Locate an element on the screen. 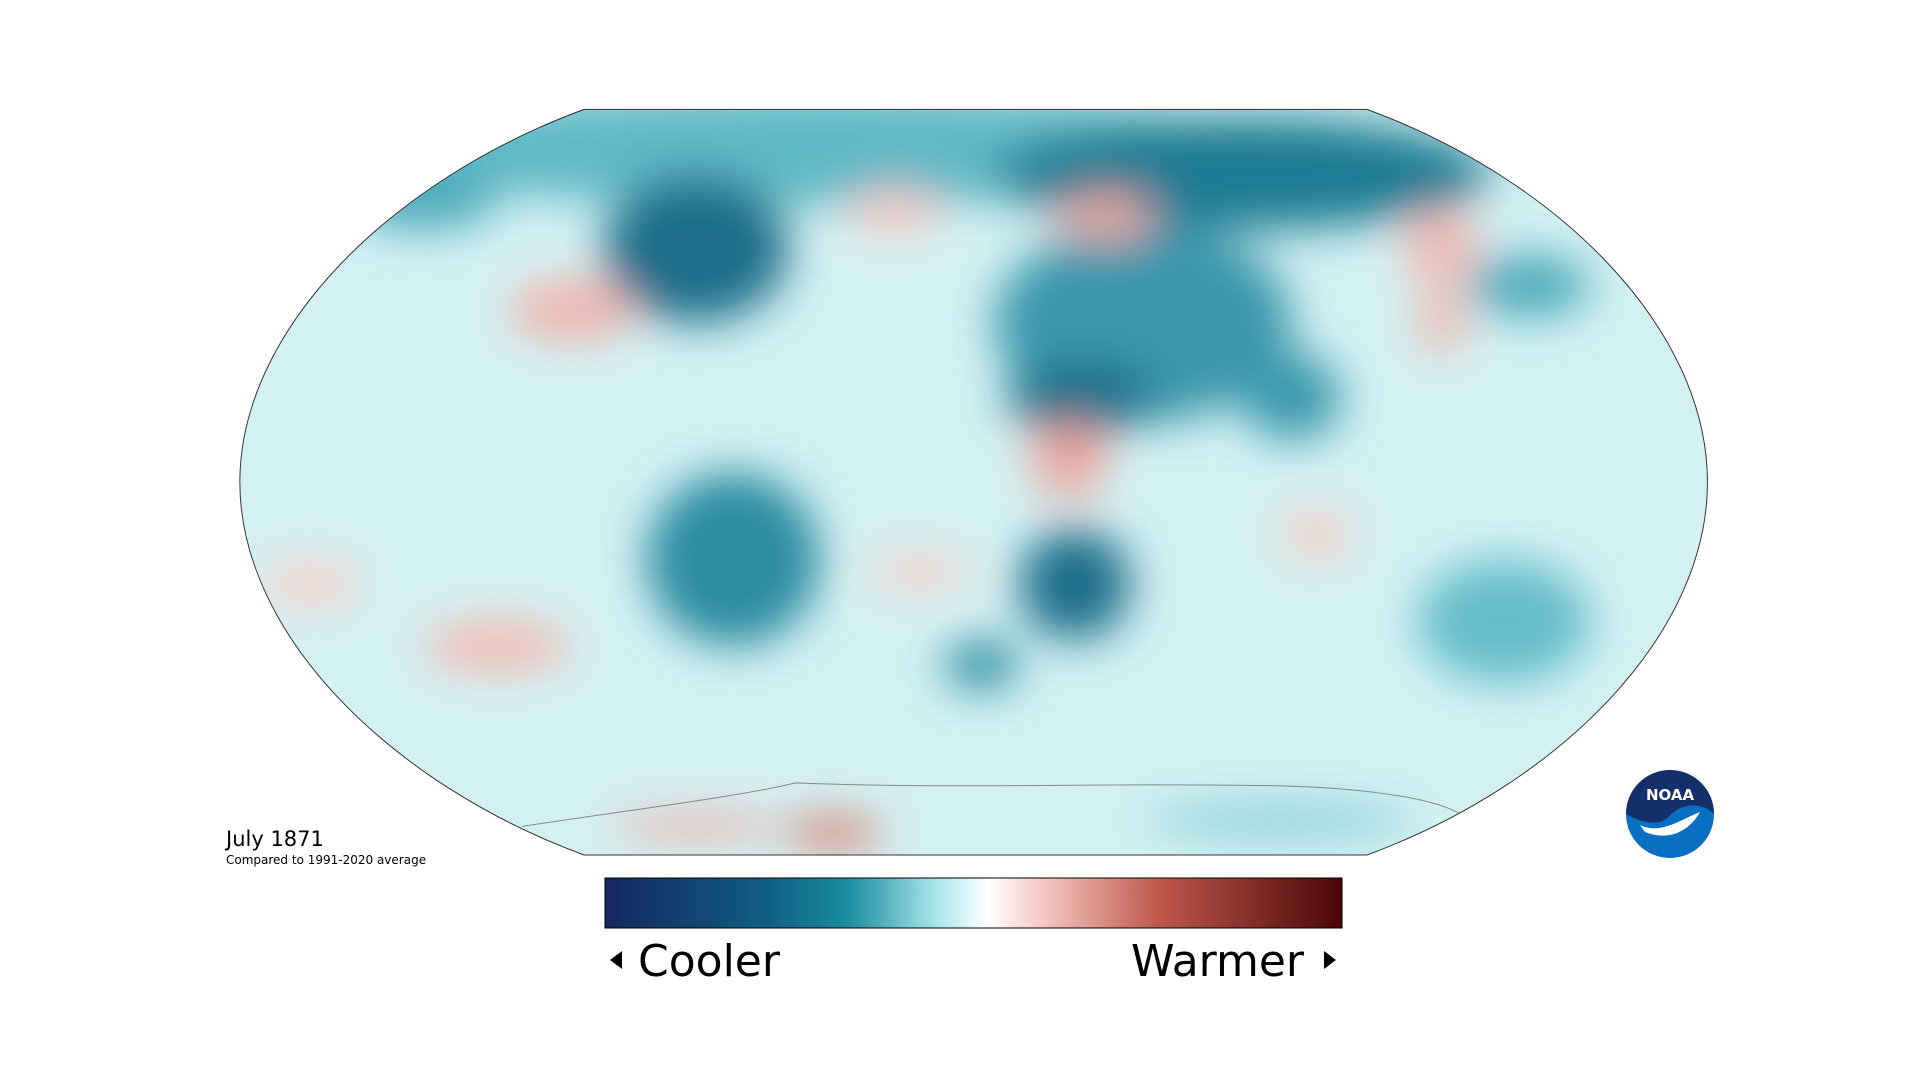 The image size is (1920, 1080). arrow-right is located at coordinates (1330, 960).